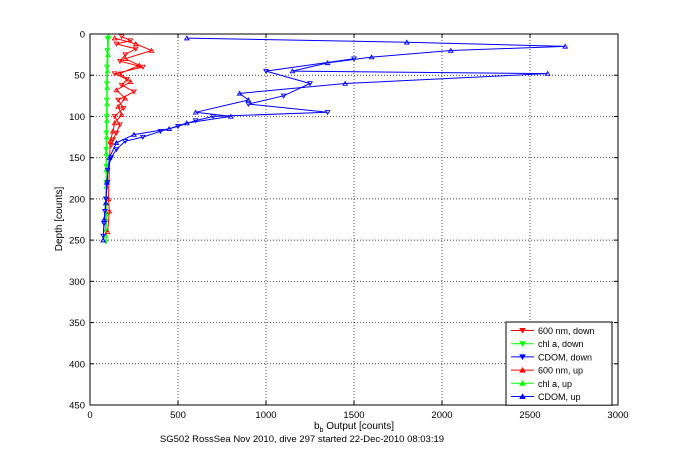  What do you see at coordinates (265, 415) in the screenshot?
I see `x-tick-label: 1000` at bounding box center [265, 415].